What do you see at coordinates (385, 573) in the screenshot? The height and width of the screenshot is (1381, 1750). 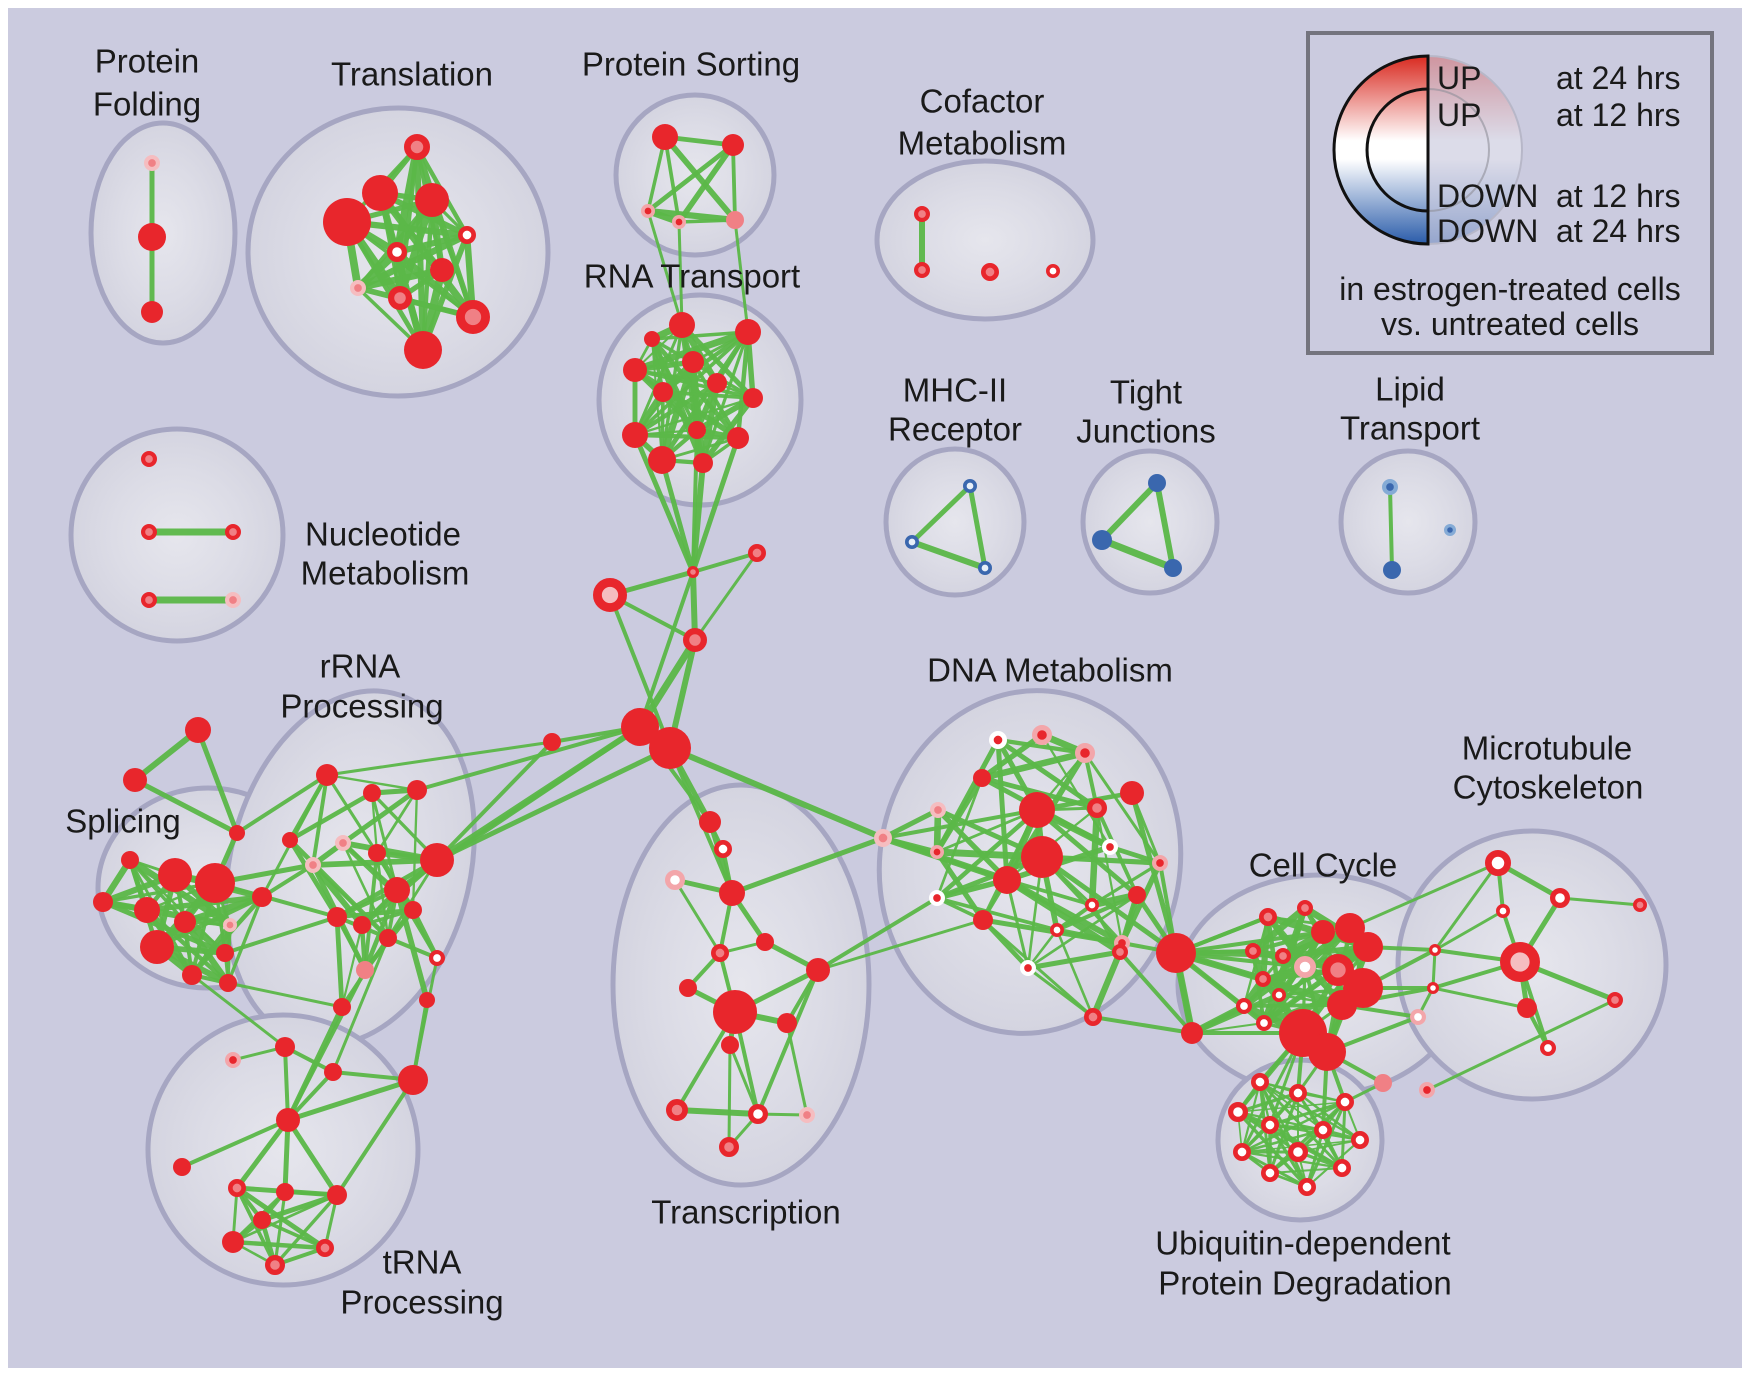 I see `cluster-label: Metabolism` at bounding box center [385, 573].